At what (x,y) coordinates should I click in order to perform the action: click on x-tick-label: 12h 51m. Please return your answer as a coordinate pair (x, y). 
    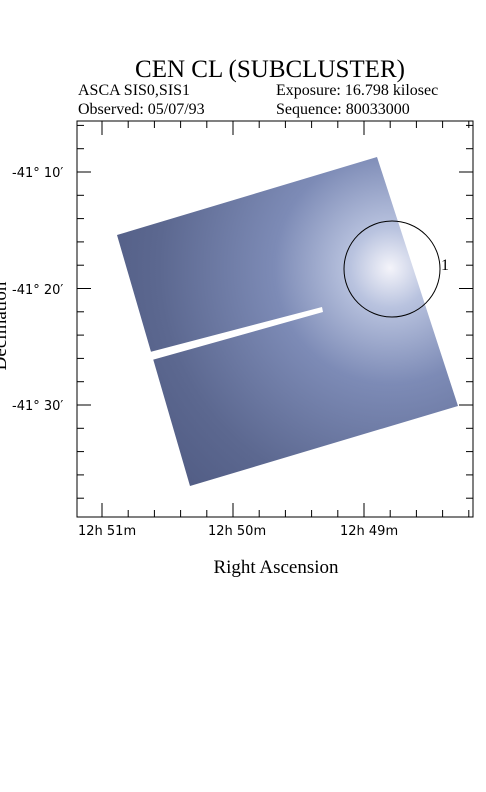
    Looking at the image, I should click on (107, 531).